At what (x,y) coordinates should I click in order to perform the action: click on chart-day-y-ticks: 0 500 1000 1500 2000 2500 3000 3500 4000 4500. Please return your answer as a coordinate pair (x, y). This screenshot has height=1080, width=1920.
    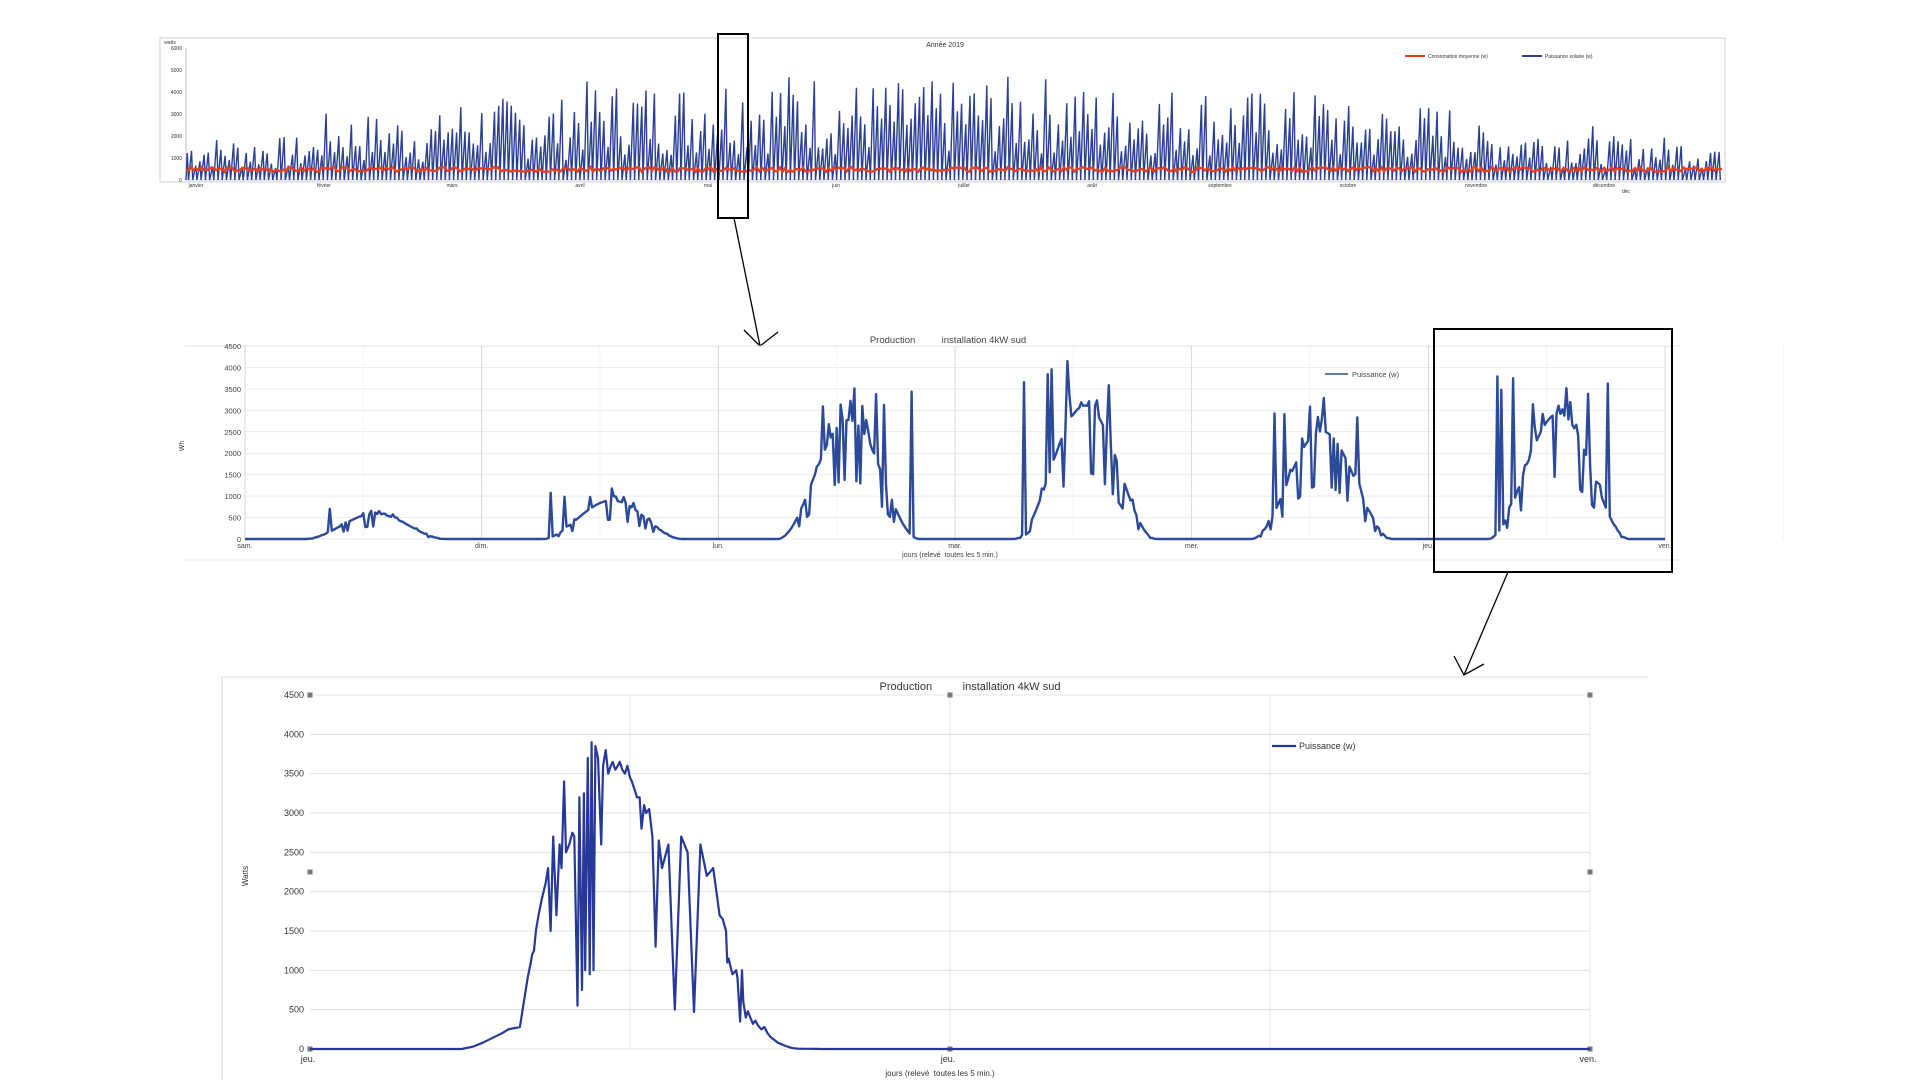
    Looking at the image, I should click on (294, 872).